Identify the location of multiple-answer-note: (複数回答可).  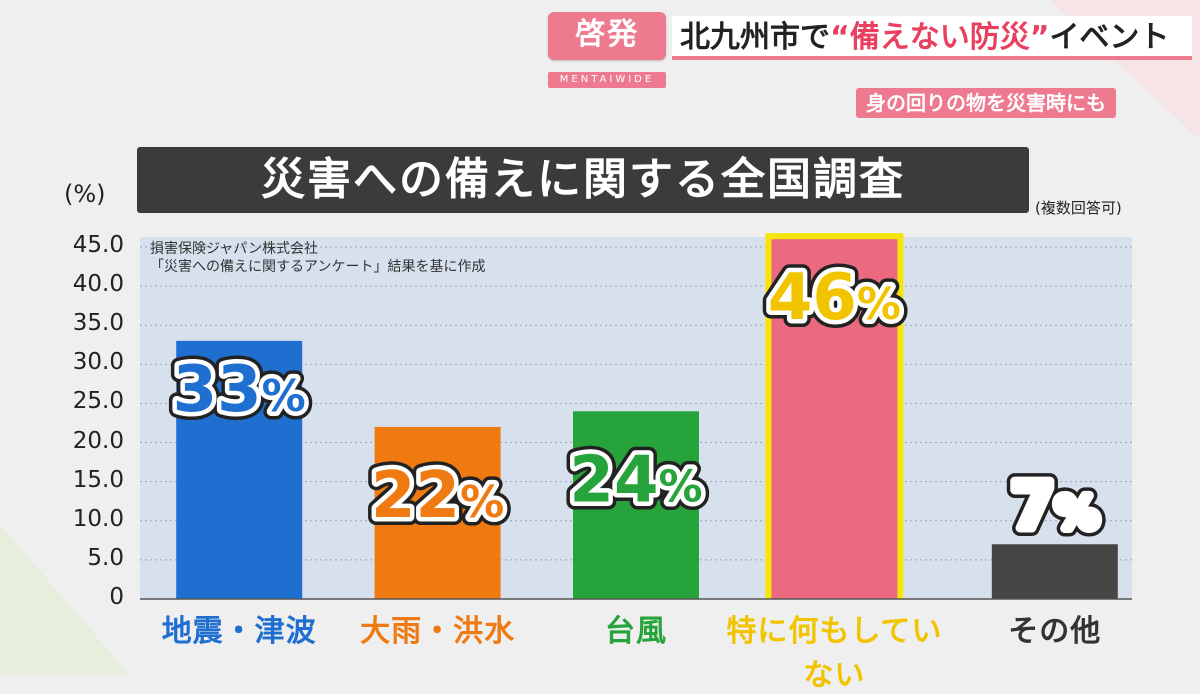
(1078, 208).